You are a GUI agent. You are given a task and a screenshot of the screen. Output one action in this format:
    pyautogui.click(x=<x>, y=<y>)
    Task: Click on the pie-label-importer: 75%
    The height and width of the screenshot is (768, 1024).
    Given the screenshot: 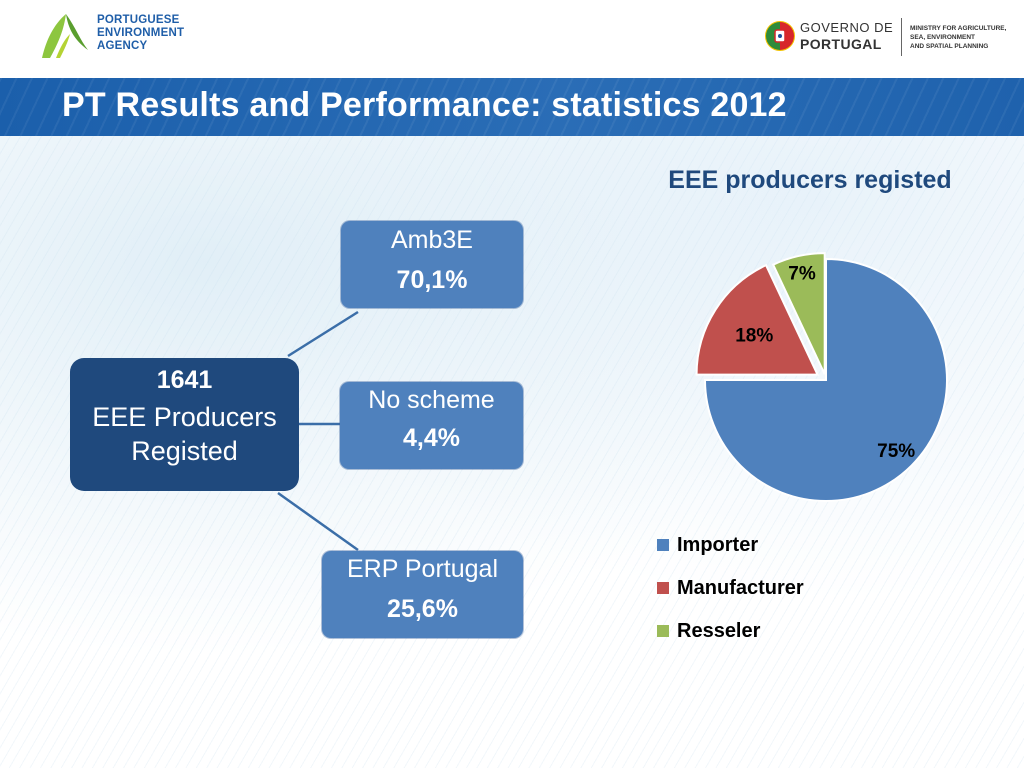 What is the action you would take?
    pyautogui.click(x=896, y=451)
    